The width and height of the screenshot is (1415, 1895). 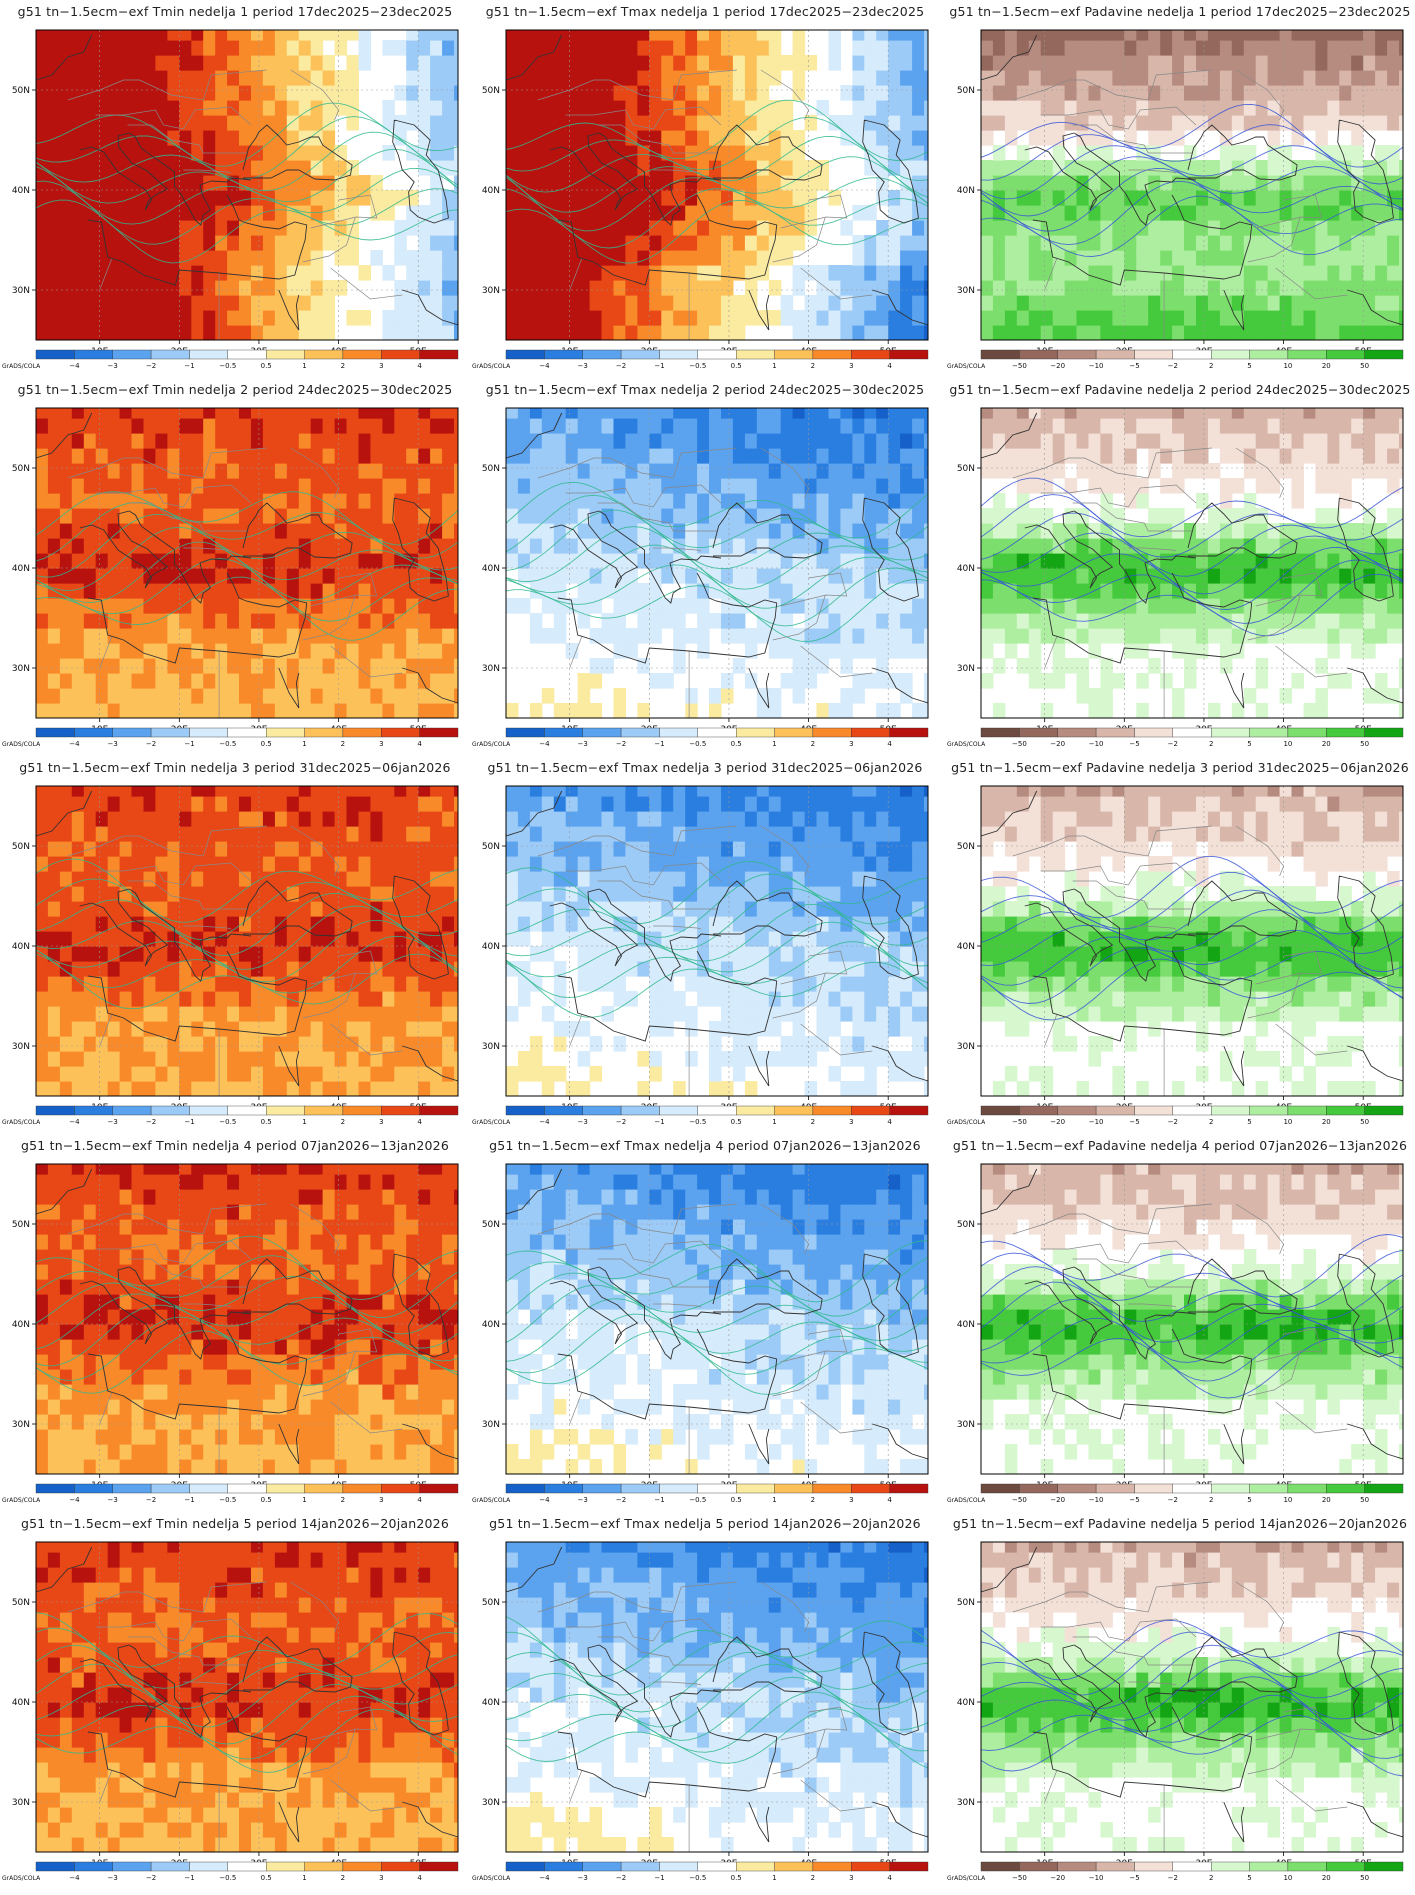 What do you see at coordinates (1096, 1122) in the screenshot?
I see `colorbar-tick-label: −10` at bounding box center [1096, 1122].